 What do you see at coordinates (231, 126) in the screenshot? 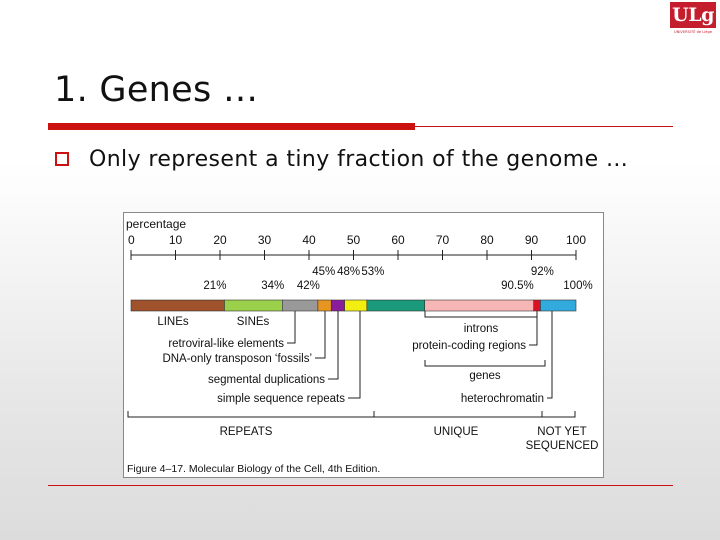
I see `title-rule-thick` at bounding box center [231, 126].